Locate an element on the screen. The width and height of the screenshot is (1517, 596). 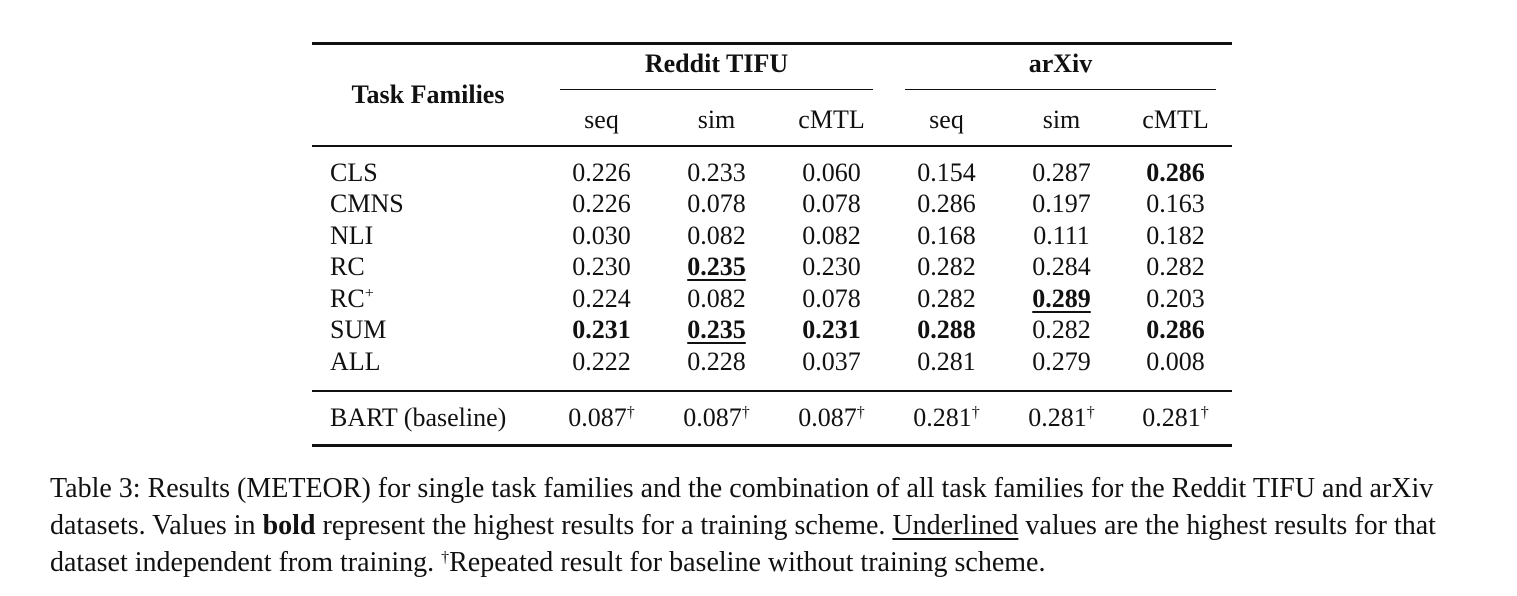
table-cell: 0.287 is located at coordinates (1061, 167).